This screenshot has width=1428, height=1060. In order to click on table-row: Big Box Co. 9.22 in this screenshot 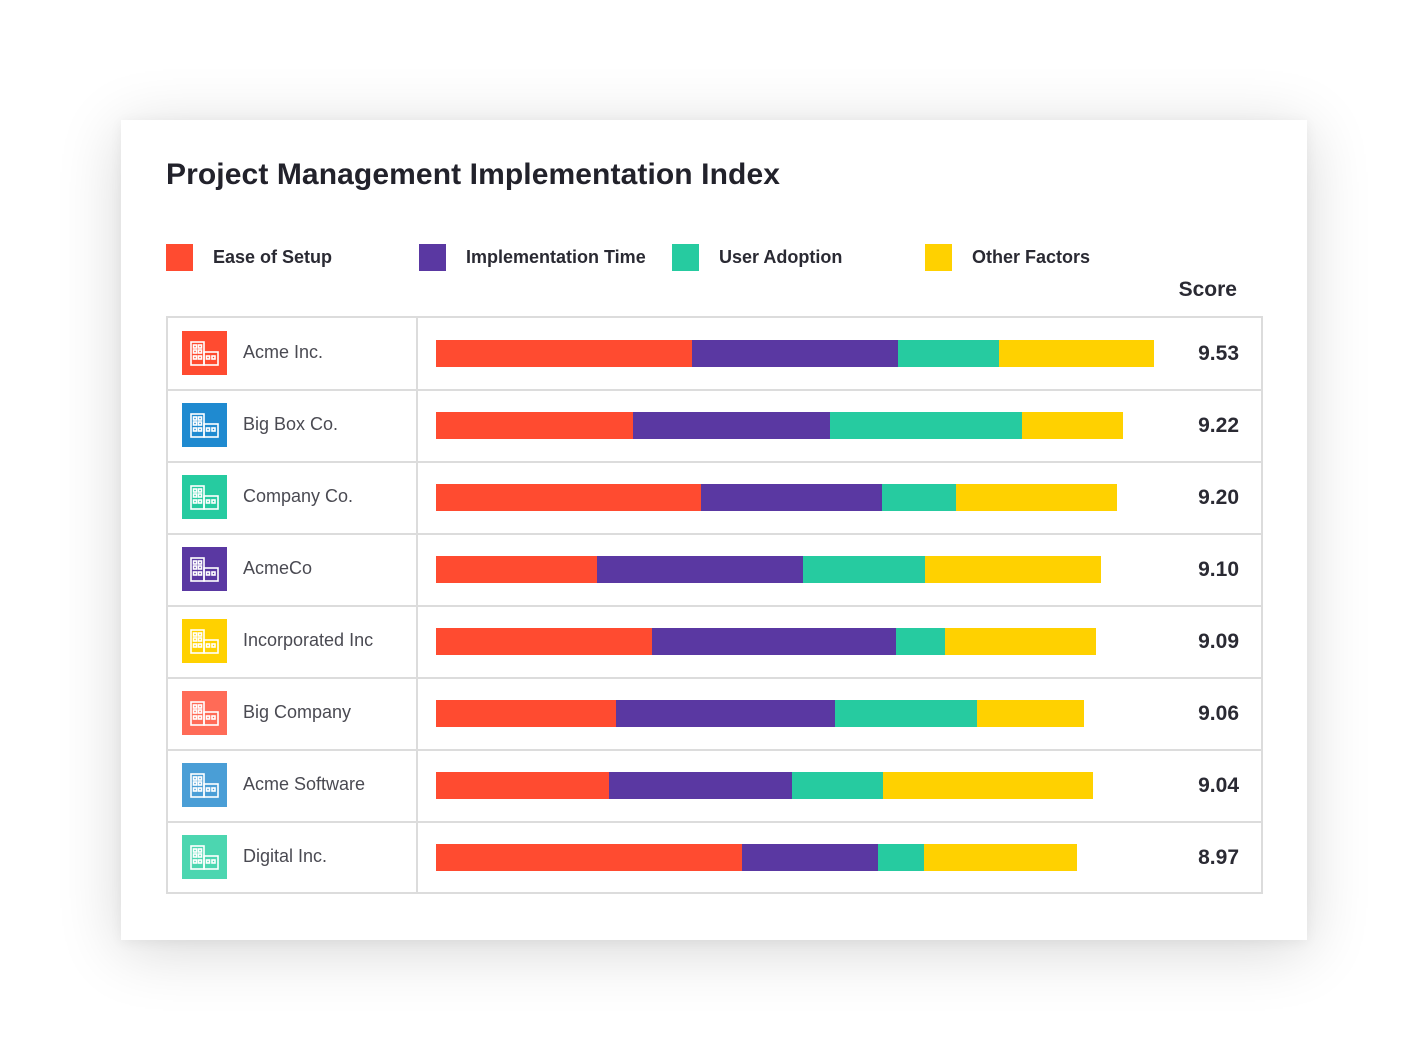, I will do `click(714, 426)`.